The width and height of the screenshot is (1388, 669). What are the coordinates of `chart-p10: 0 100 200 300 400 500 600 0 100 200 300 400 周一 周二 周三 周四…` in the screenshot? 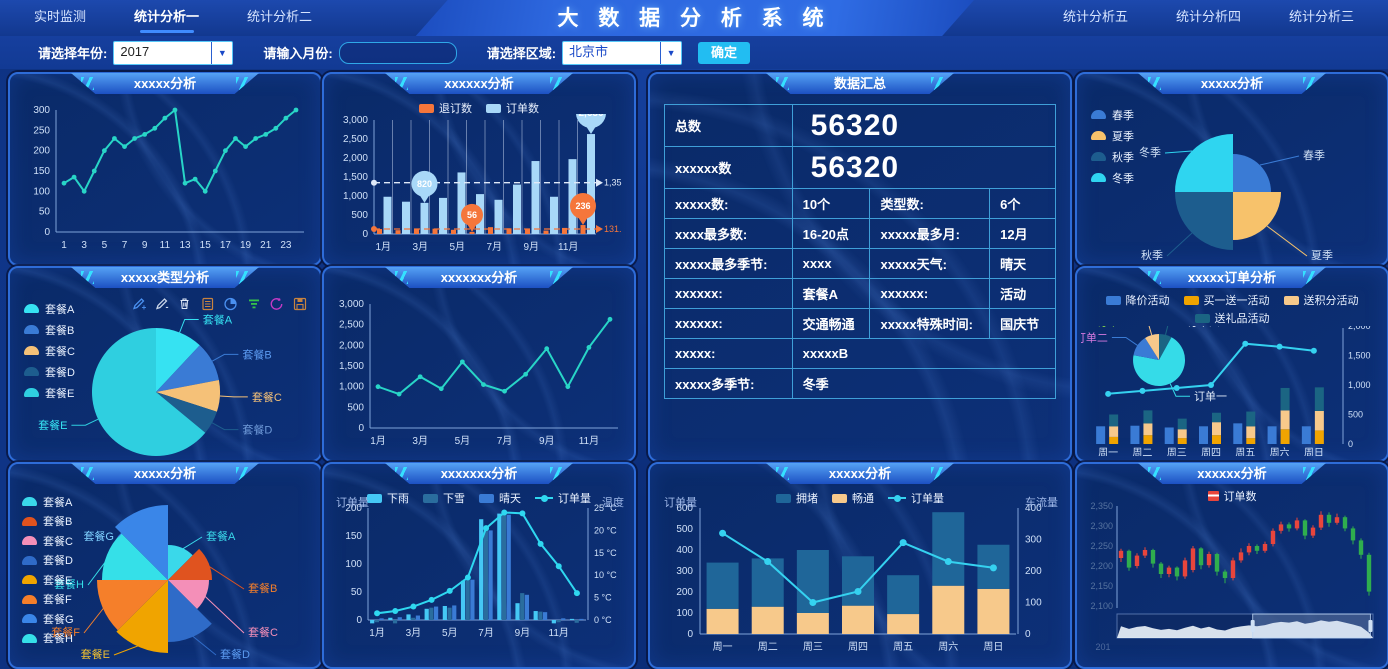 It's located at (860, 583).